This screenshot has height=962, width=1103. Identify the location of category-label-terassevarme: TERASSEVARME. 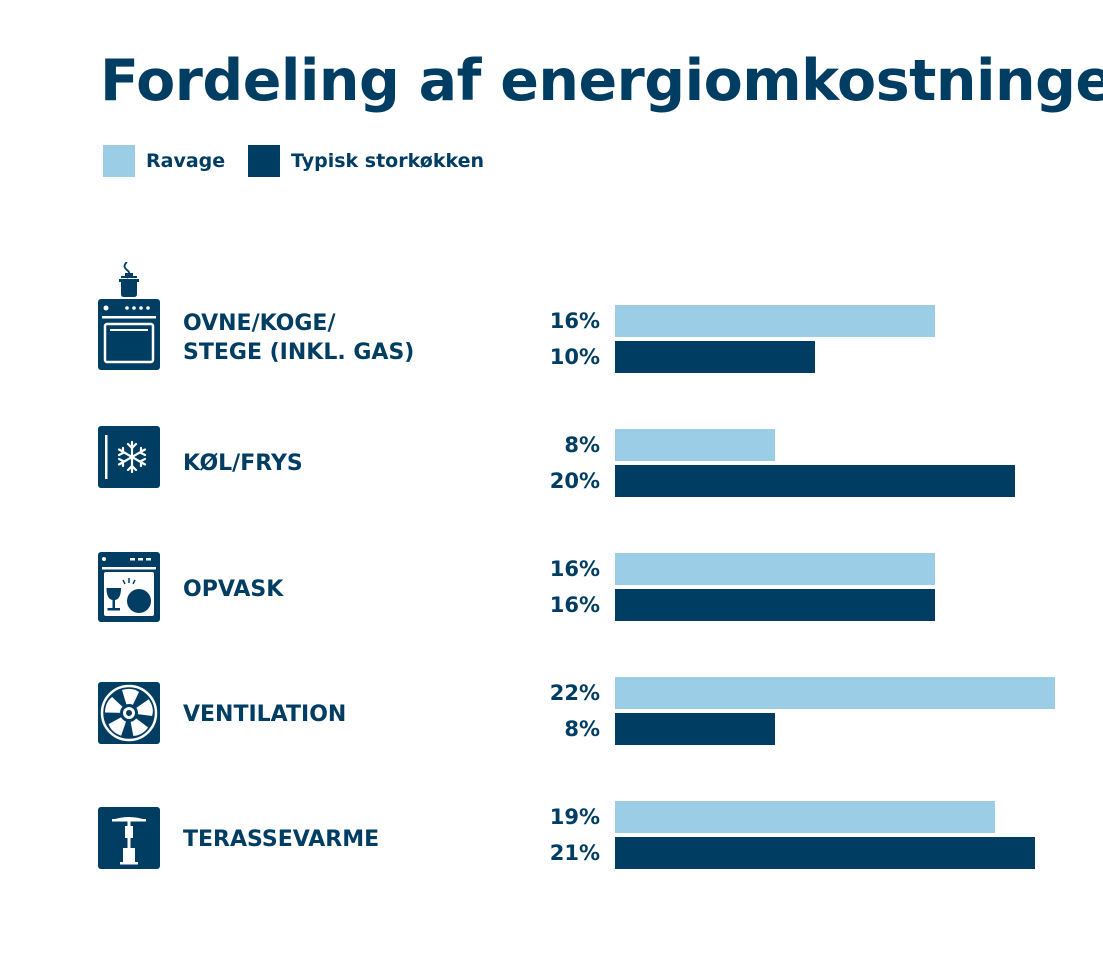
(281, 839).